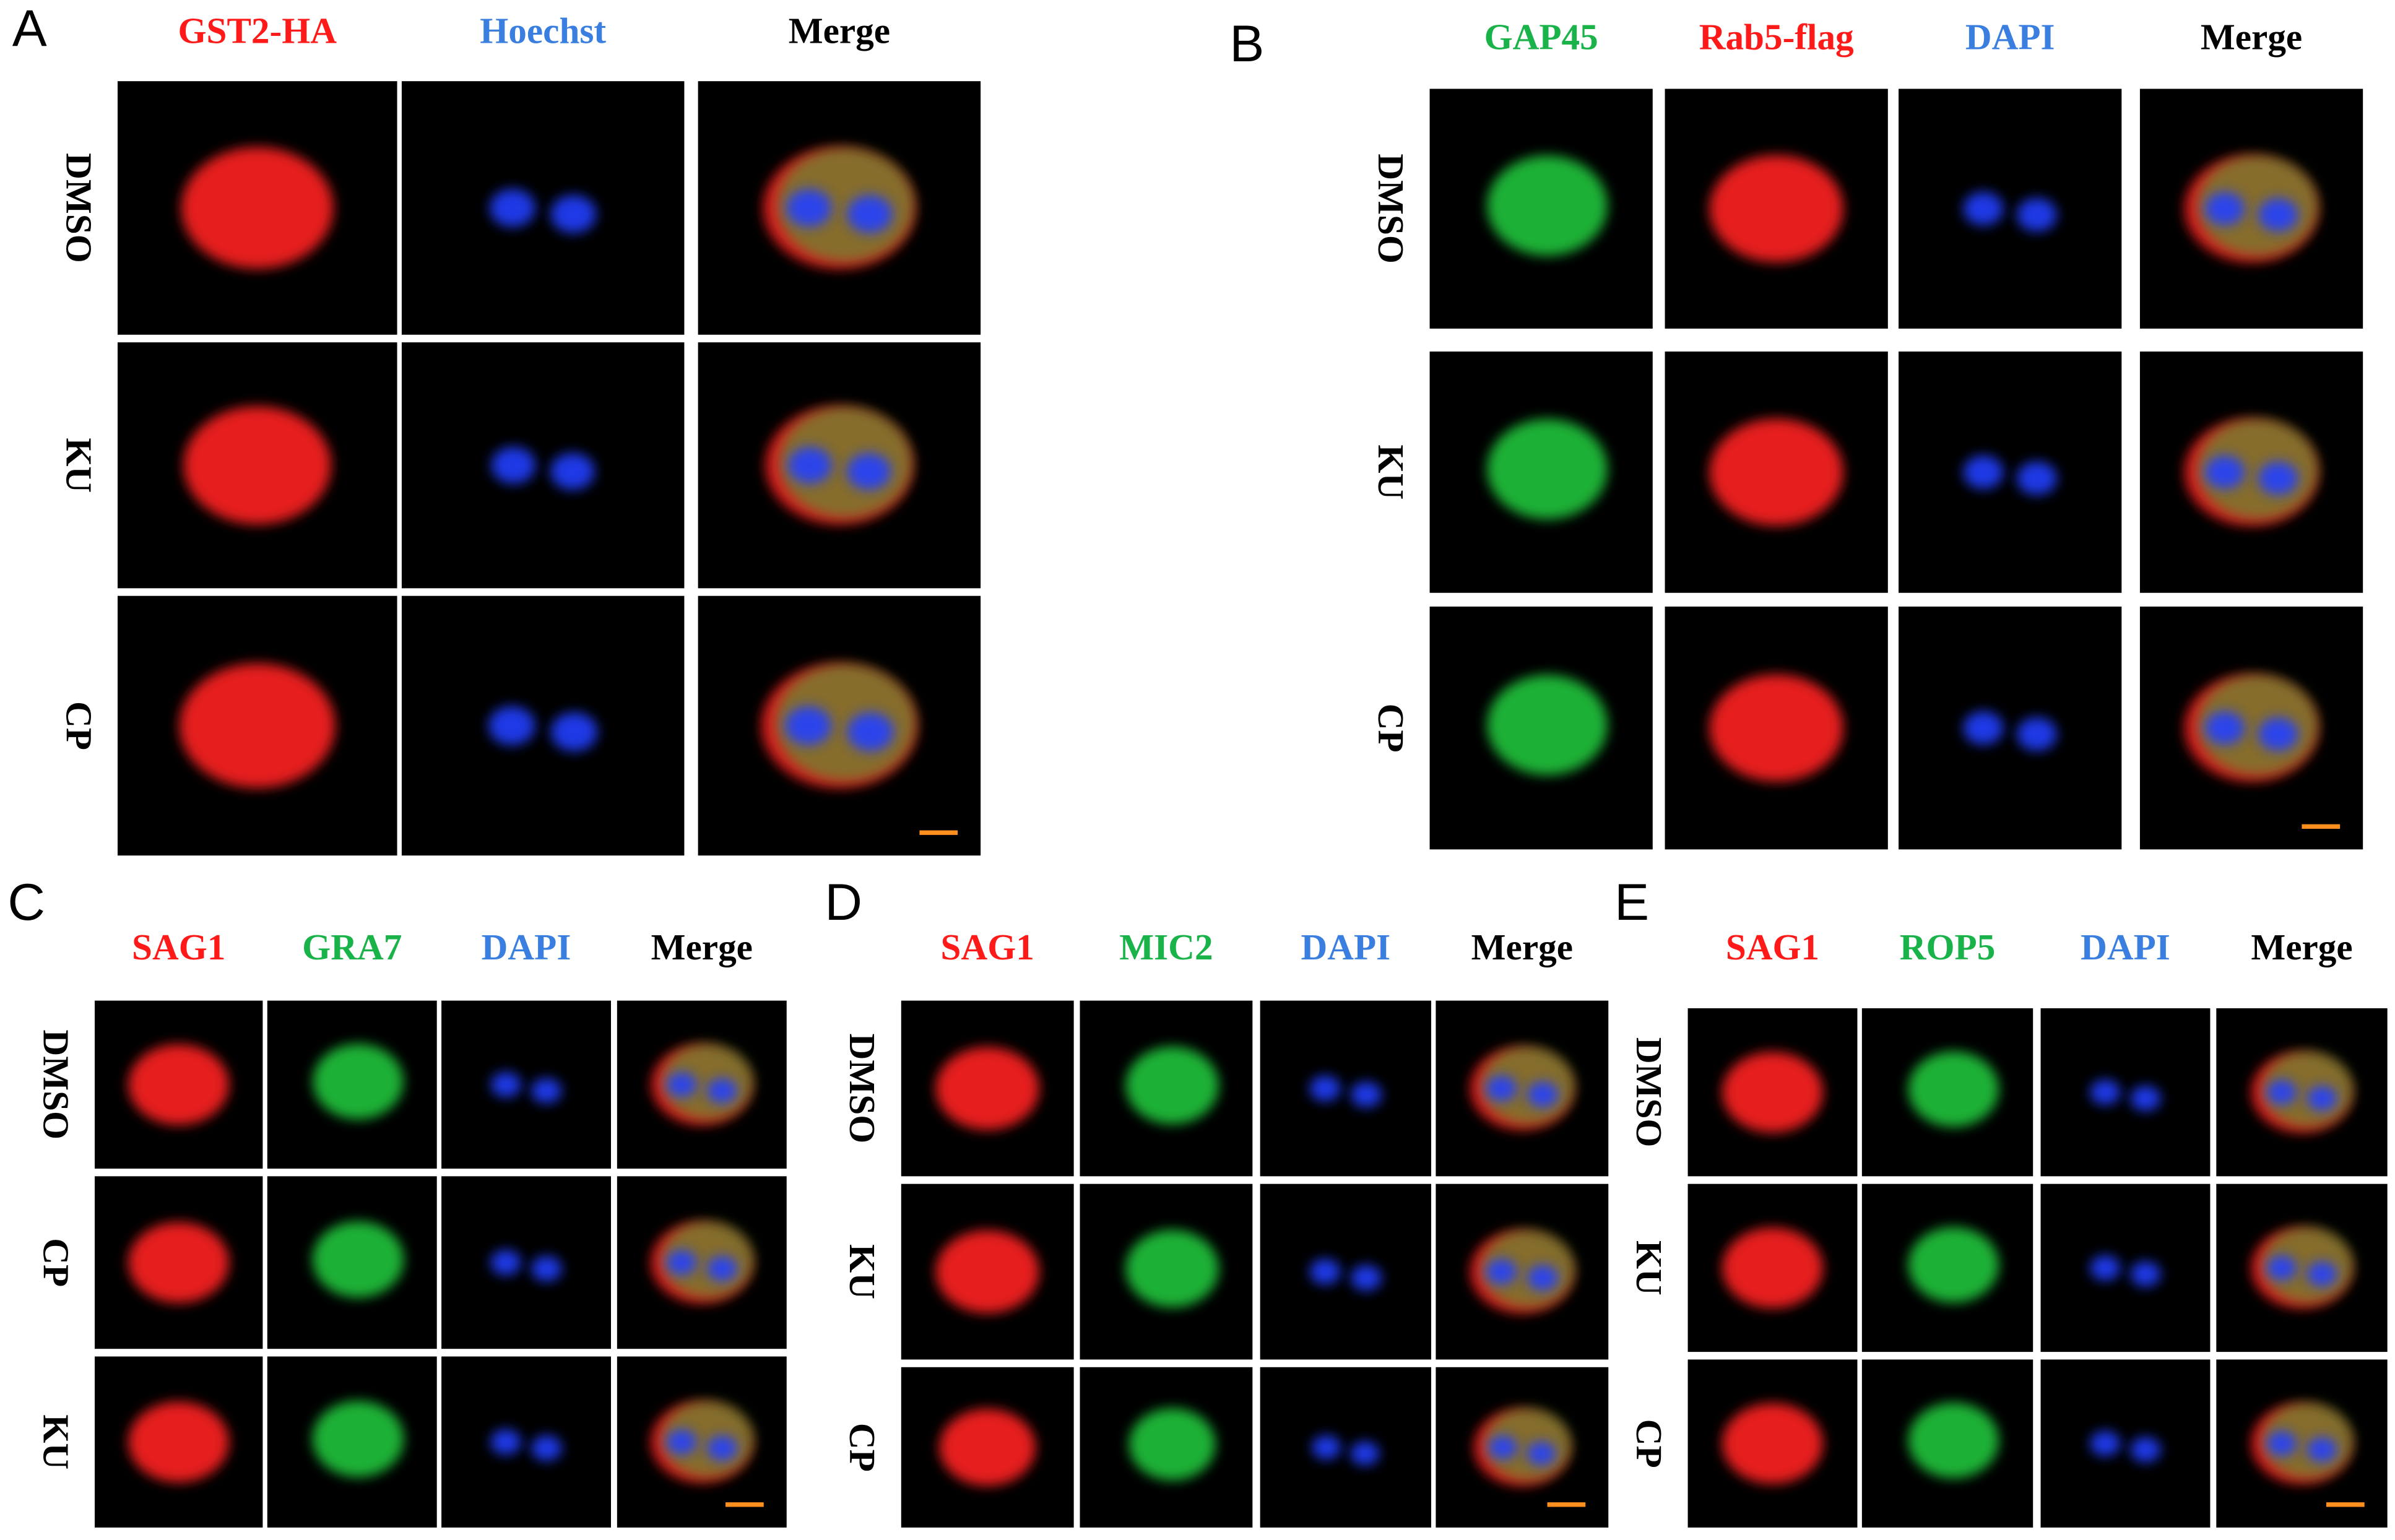 The image size is (2395, 1540). I want to click on panel-letter: A, so click(29, 29).